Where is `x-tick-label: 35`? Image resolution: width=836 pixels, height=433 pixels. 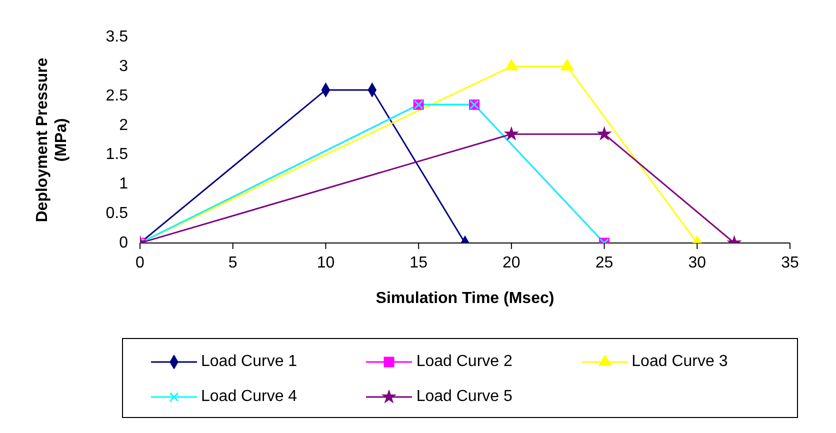 x-tick-label: 35 is located at coordinates (790, 263).